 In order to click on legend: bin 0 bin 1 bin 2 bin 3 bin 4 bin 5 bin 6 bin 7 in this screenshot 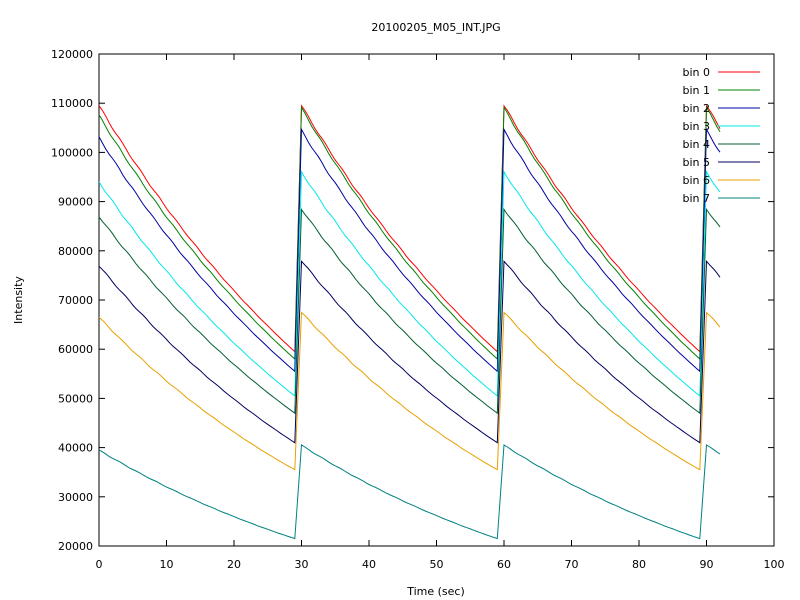, I will do `click(721, 135)`.